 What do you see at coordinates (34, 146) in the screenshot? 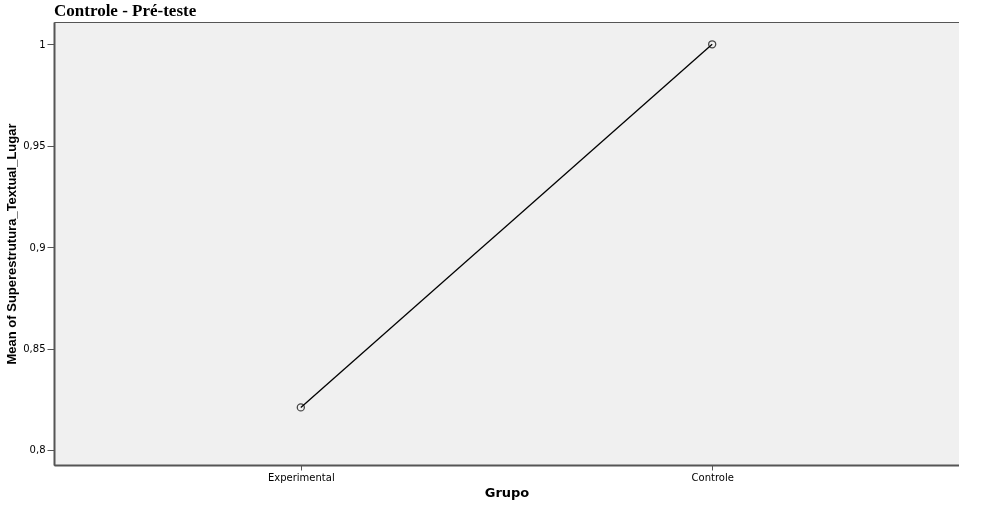
I see `y-tick-label: 0,95` at bounding box center [34, 146].